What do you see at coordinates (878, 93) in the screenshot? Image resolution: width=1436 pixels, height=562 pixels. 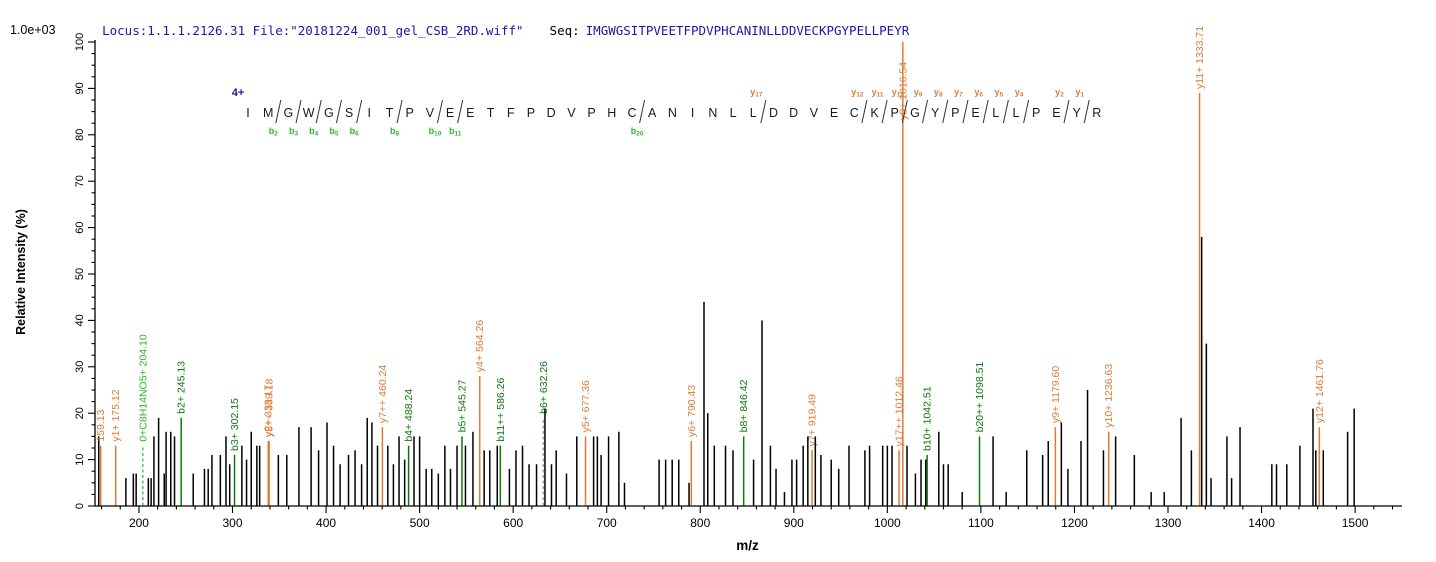 I see `y-ion-marker: y11` at bounding box center [878, 93].